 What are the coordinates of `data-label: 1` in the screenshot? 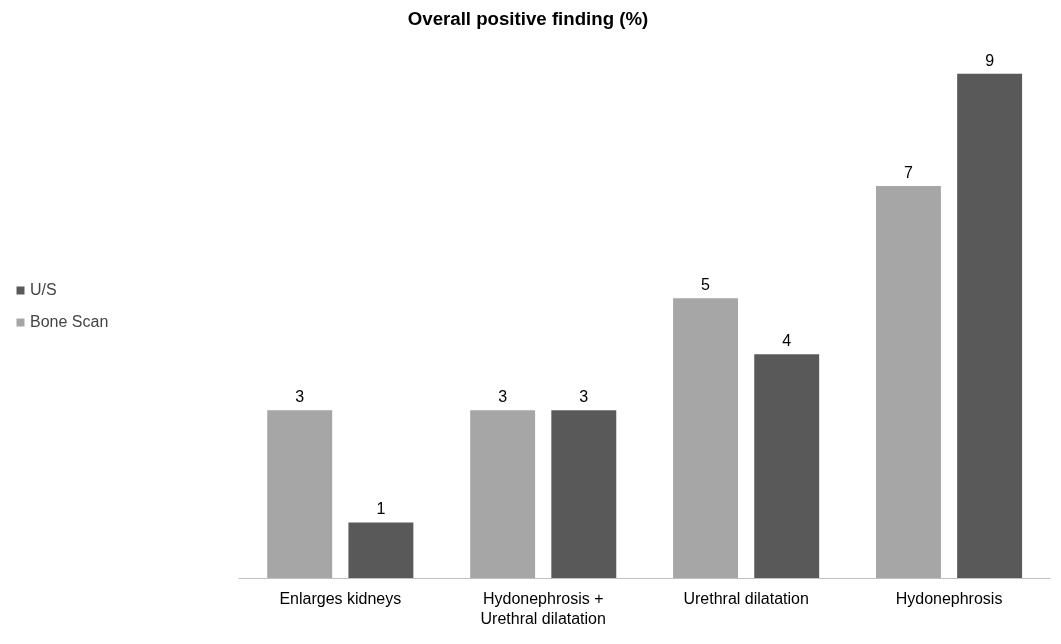 It's located at (381, 509).